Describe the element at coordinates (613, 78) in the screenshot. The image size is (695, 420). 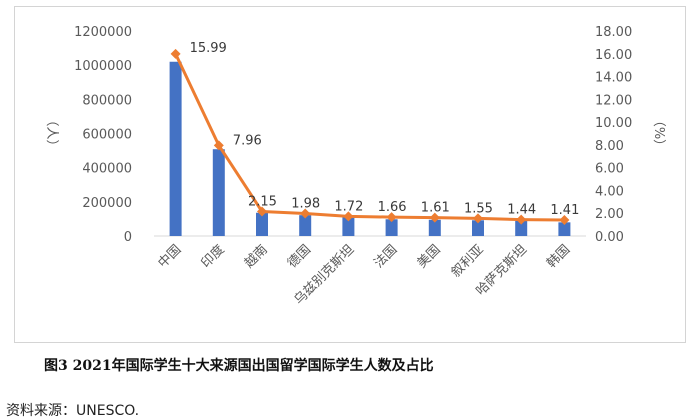
I see `y-right-tick-label: 14.00` at that location.